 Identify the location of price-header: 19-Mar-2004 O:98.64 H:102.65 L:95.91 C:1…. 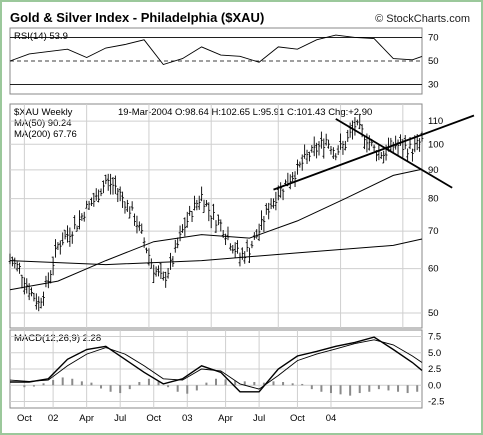
(245, 112).